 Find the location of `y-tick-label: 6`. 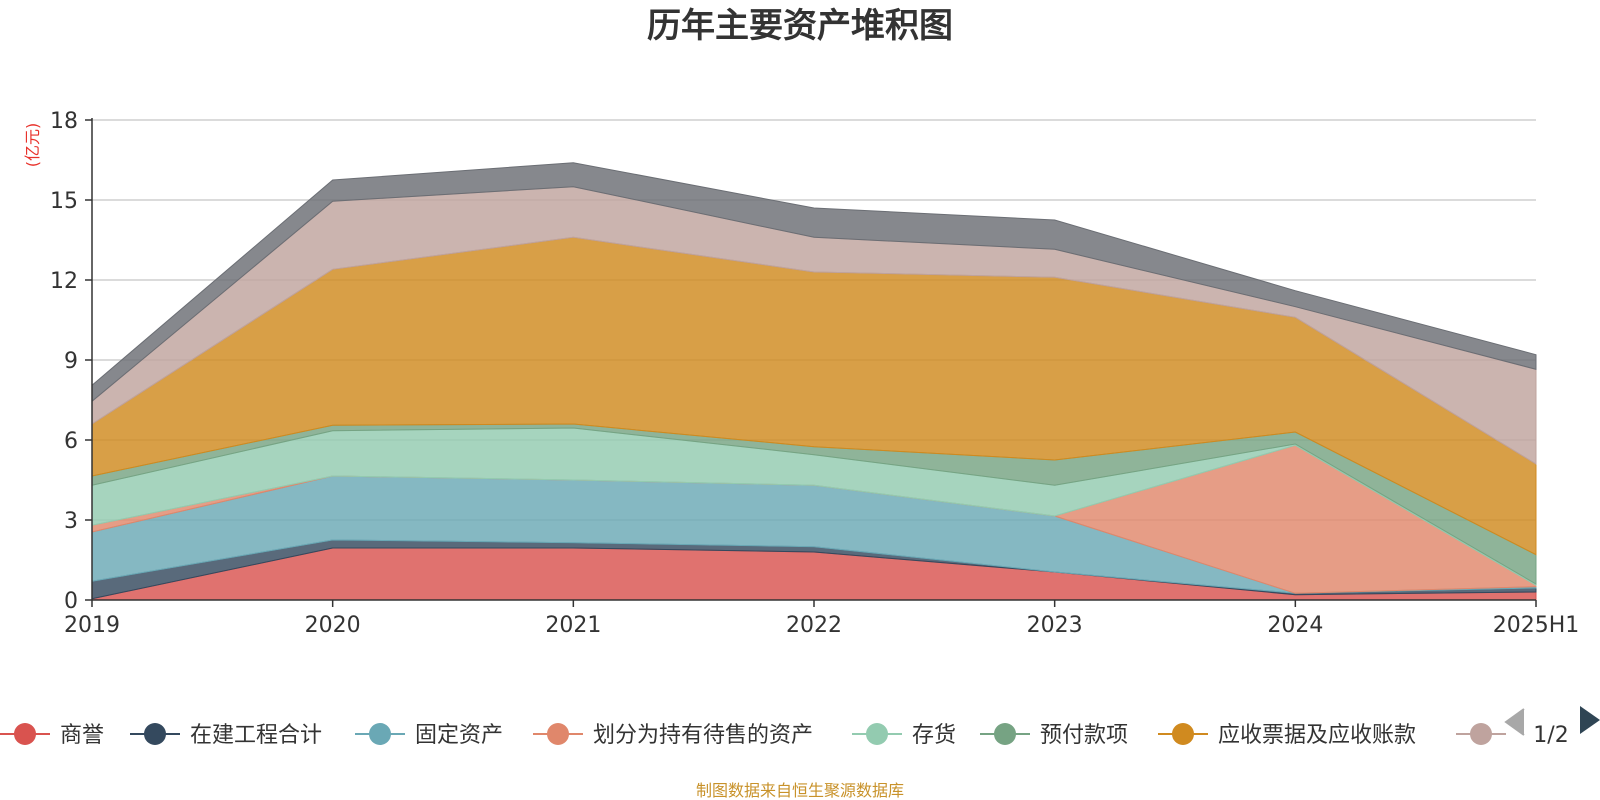

y-tick-label: 6 is located at coordinates (71, 441).